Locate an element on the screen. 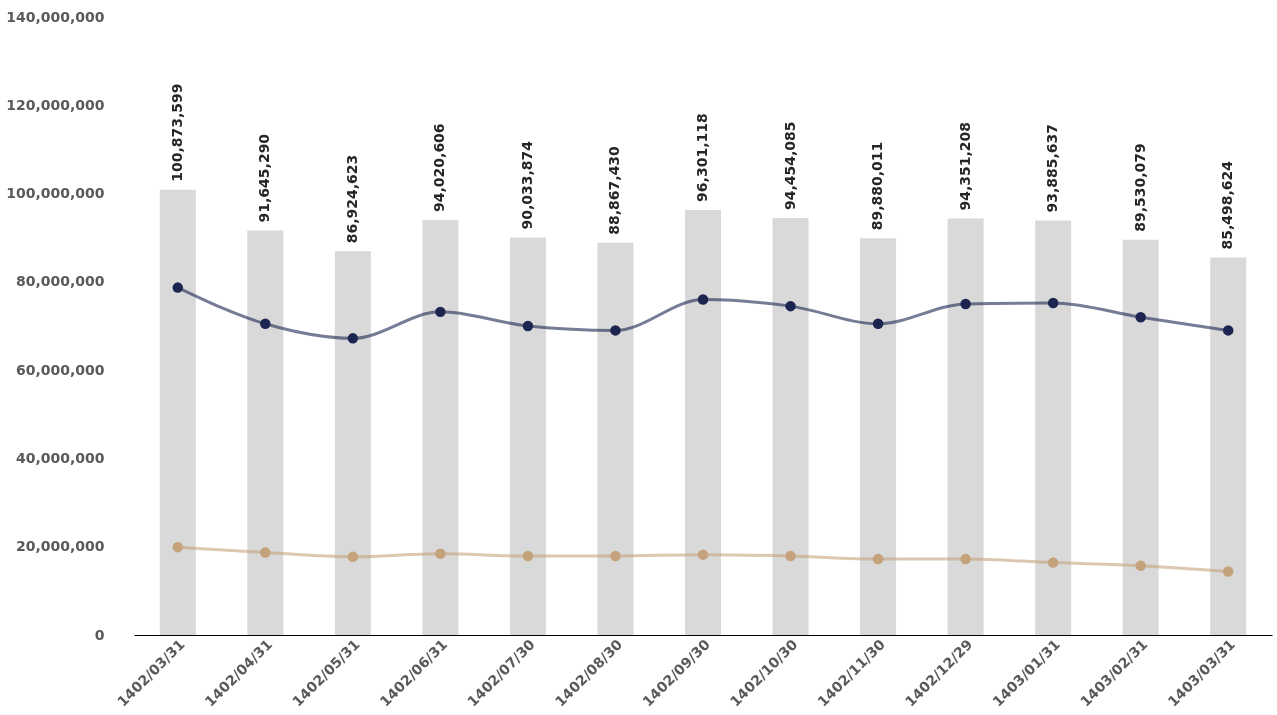 This screenshot has height=715, width=1277. data-label: 85,498,624 is located at coordinates (1227, 205).